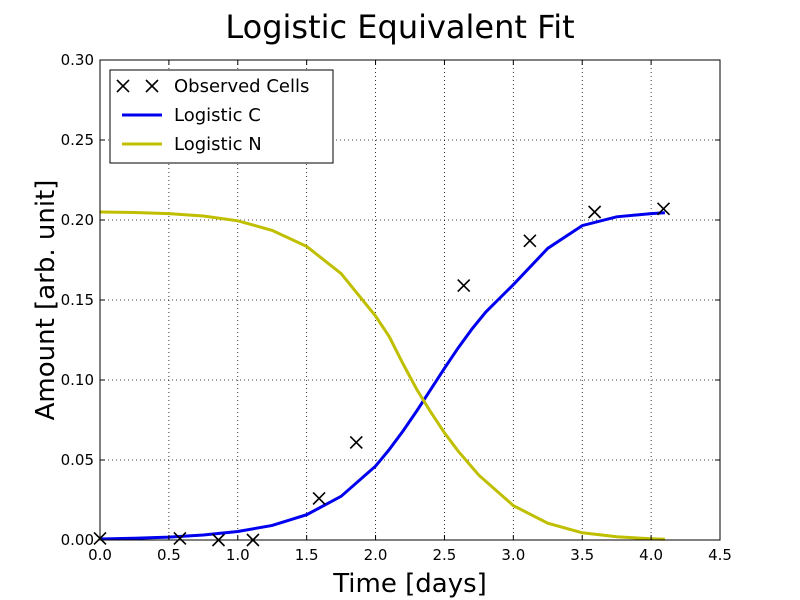  Describe the element at coordinates (77, 380) in the screenshot. I see `y-tick-label: 0.10` at that location.